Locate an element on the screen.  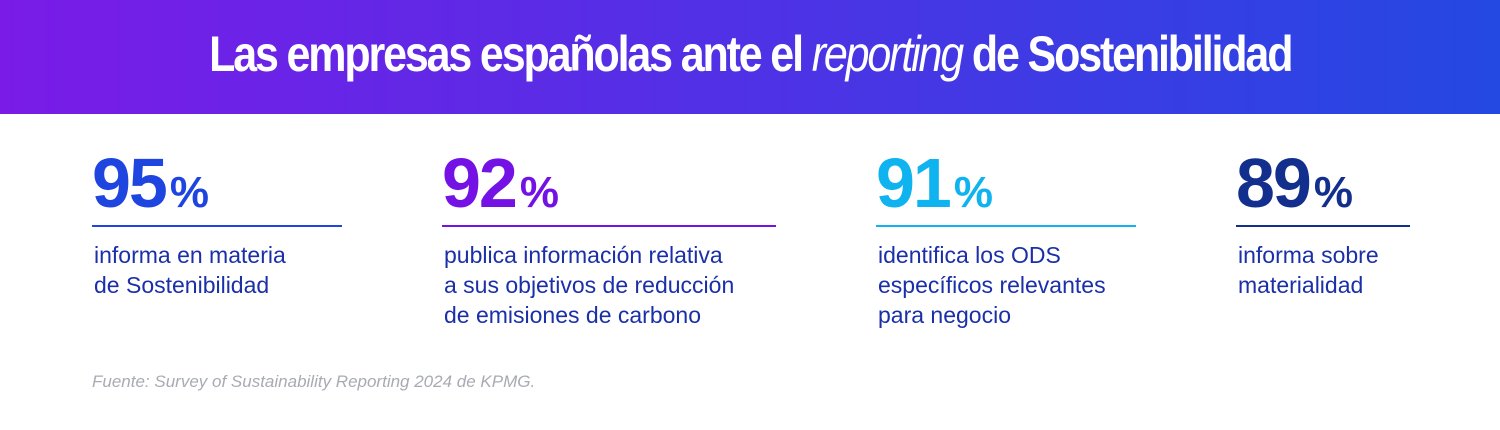
stat-description: informa en materia de Sostenibilidad is located at coordinates (274, 270).